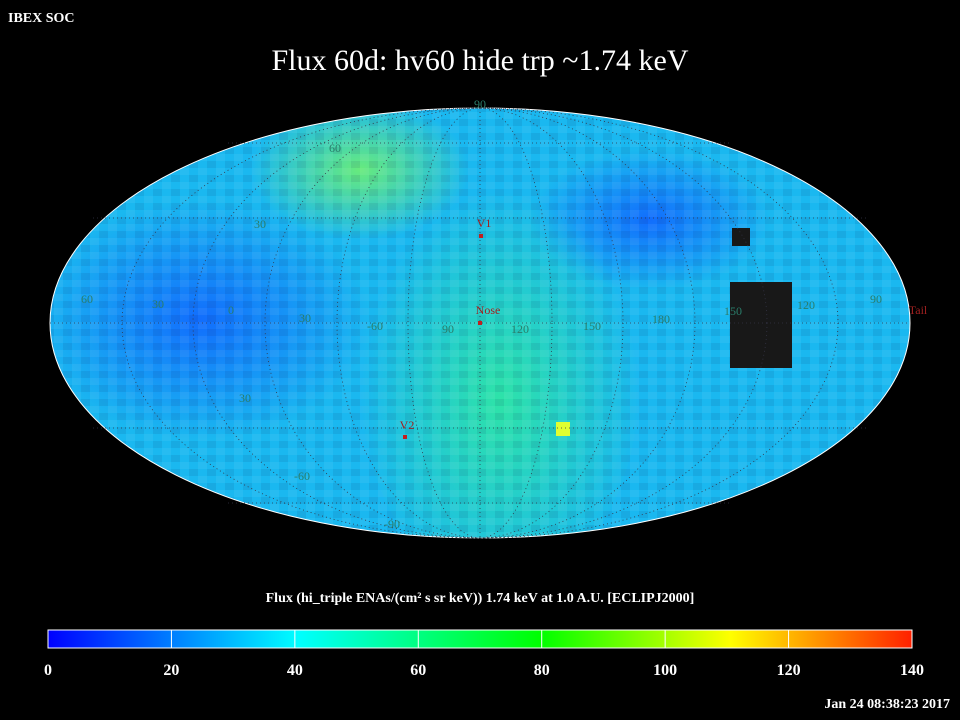 Image resolution: width=960 pixels, height=720 pixels. What do you see at coordinates (41, 18) in the screenshot?
I see `source-label: IBEX SOC` at bounding box center [41, 18].